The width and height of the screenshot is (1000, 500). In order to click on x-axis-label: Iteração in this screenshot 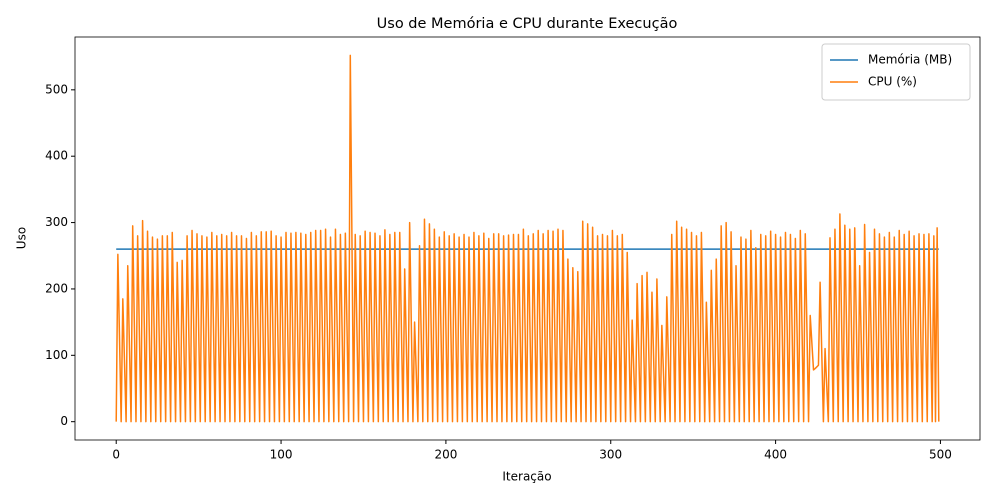, I will do `click(526, 477)`.